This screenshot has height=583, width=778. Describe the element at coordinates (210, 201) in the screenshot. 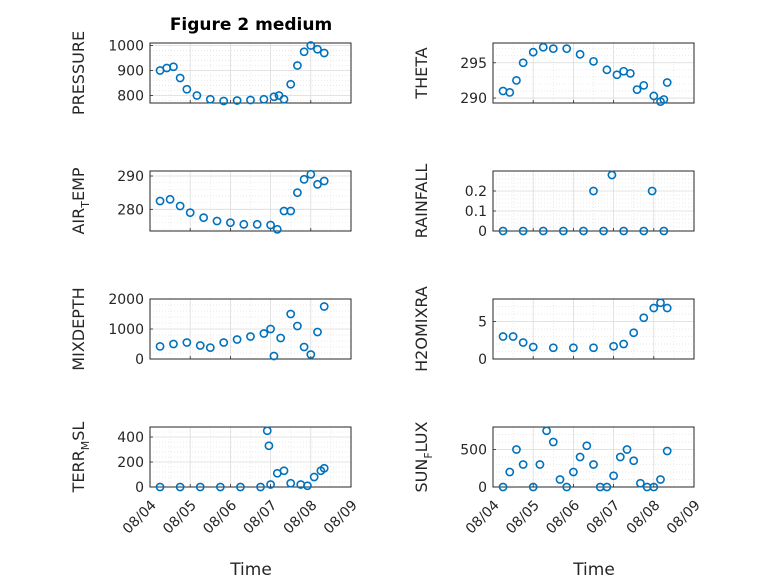

I see `subplot-3: 280 290 AIRTEMP` at that location.